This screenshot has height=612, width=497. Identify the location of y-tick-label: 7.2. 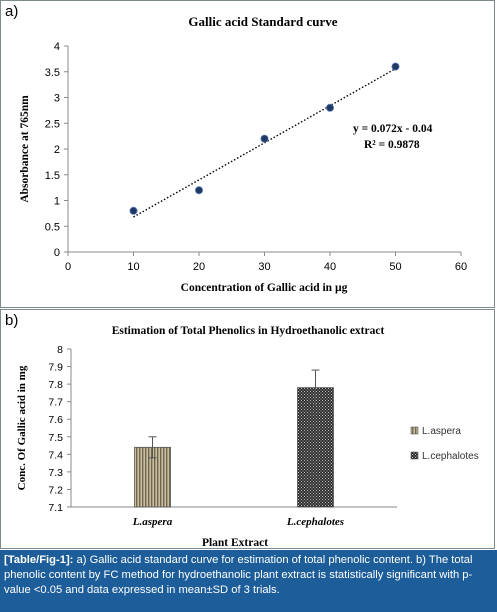
(55, 490).